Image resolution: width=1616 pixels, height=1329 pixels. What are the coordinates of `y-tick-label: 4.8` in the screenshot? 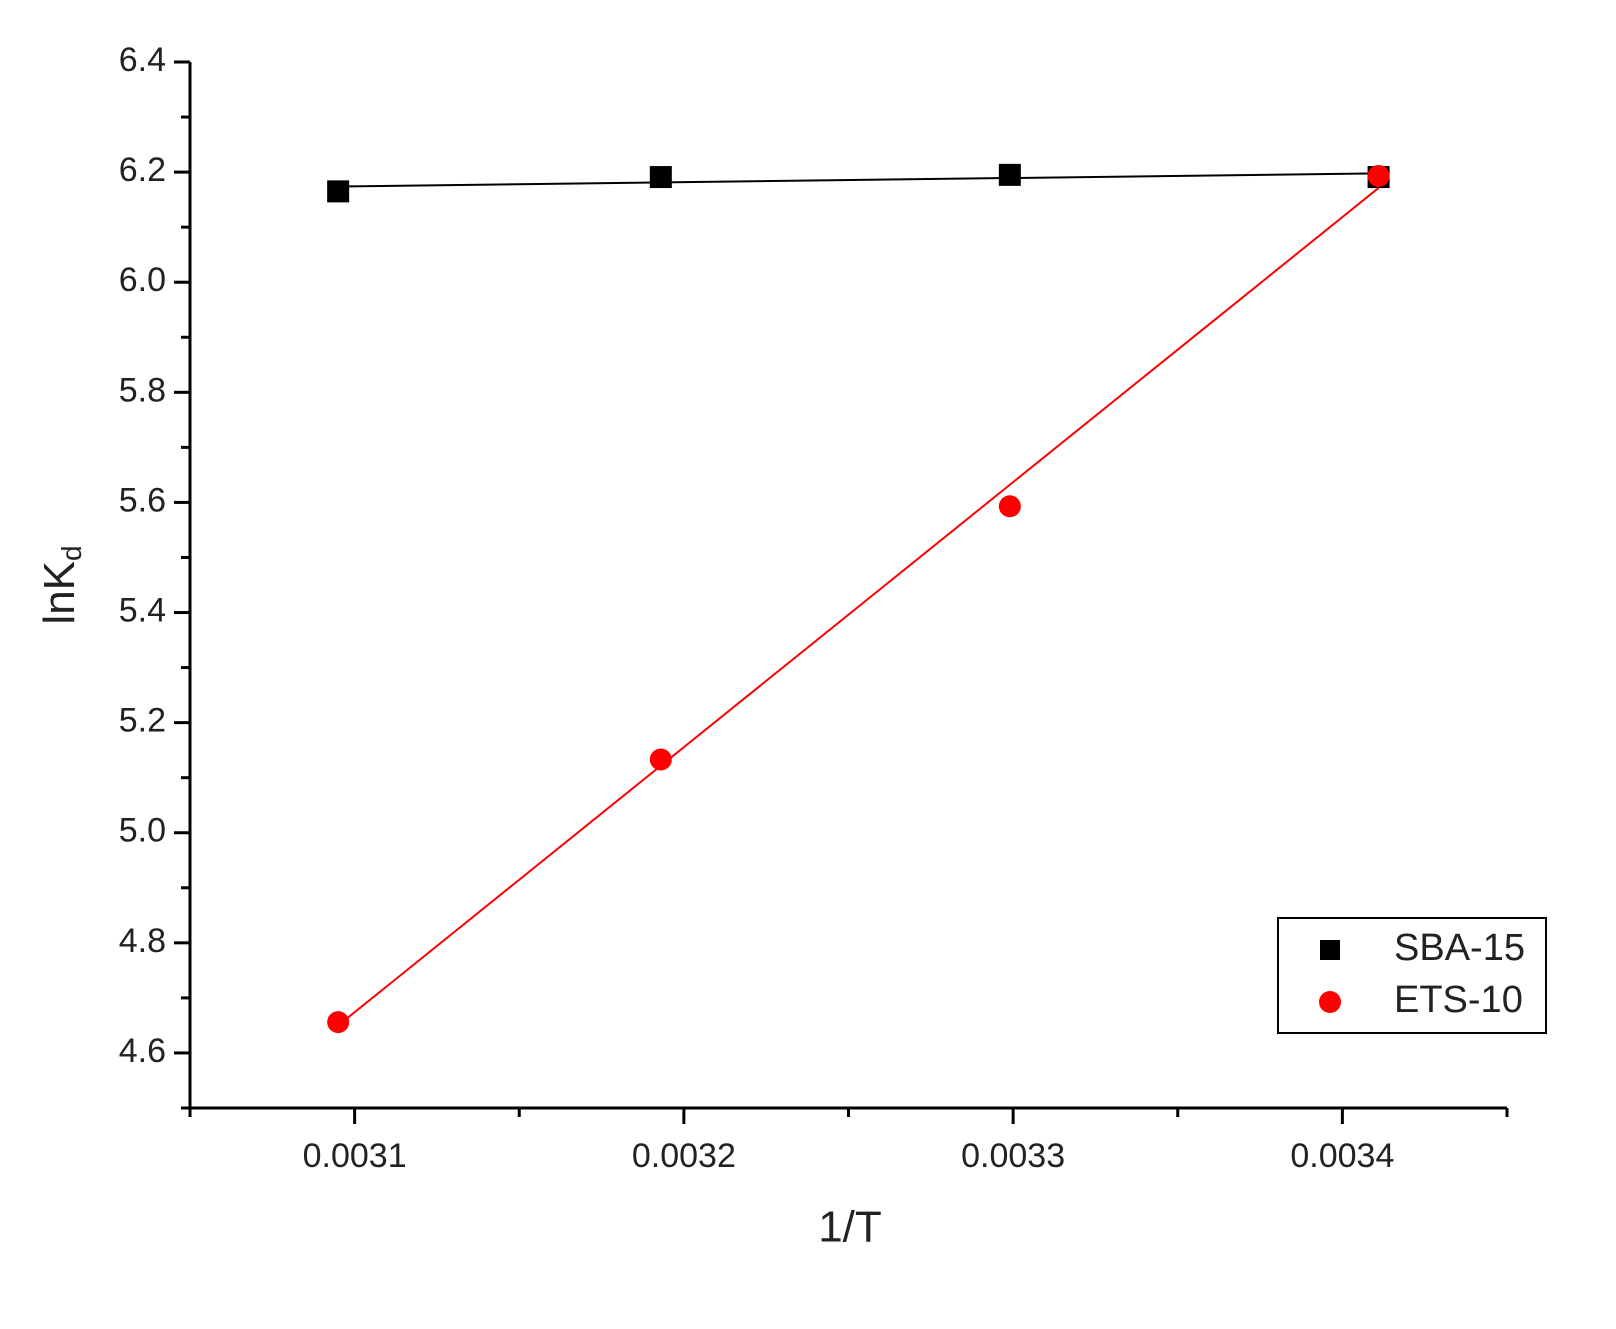 It's located at (142, 941).